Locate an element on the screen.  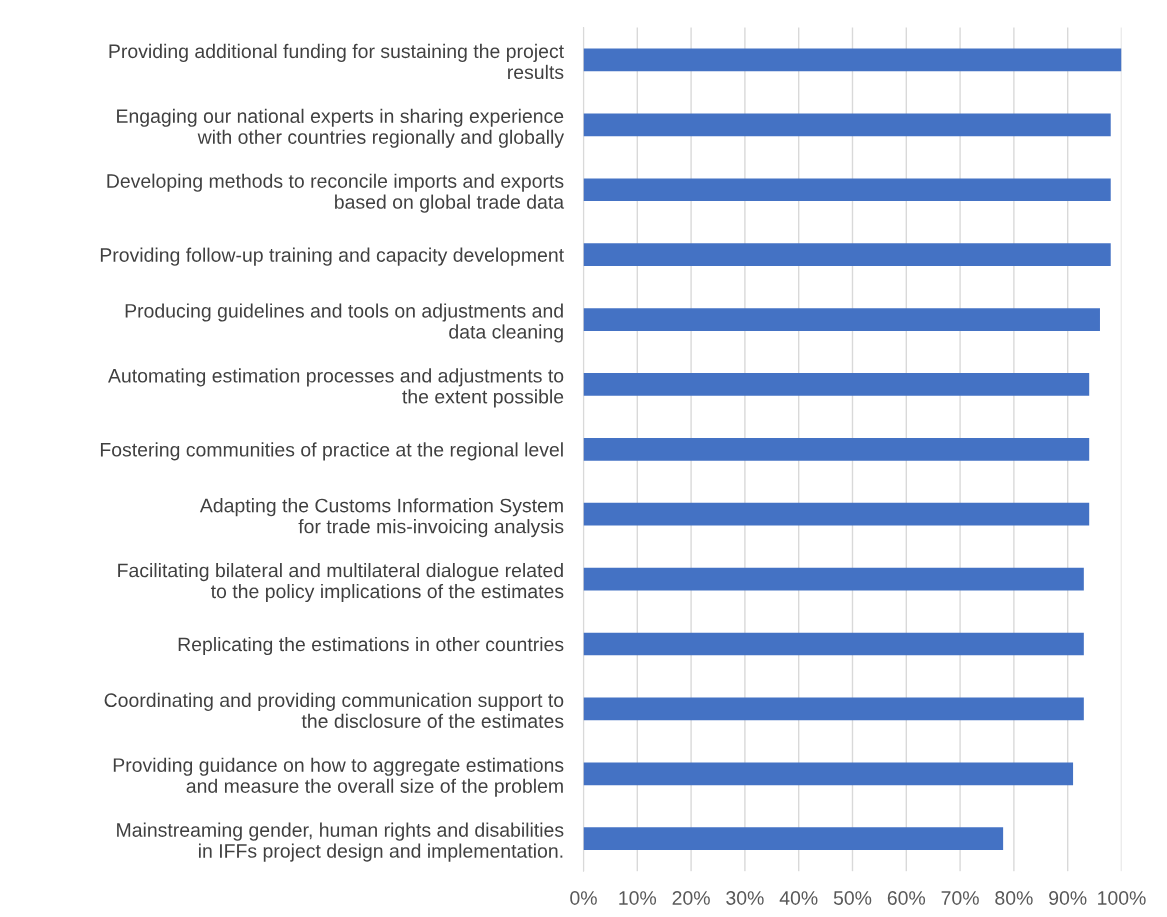
x-tick-label: 0% is located at coordinates (583, 898).